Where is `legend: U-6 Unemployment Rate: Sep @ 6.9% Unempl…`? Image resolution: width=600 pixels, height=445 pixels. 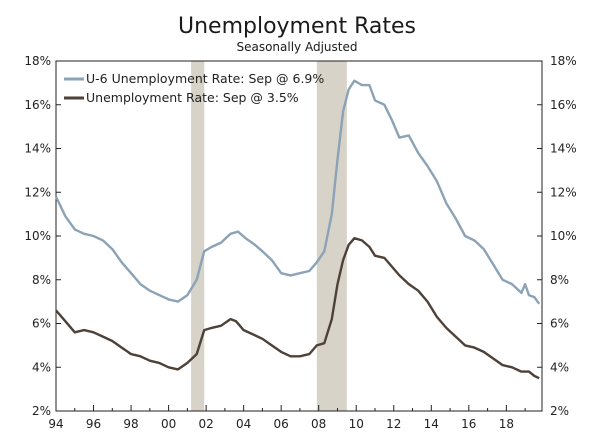 legend: U-6 Unemployment Rate: Sep @ 6.9% Unempl… is located at coordinates (194, 88).